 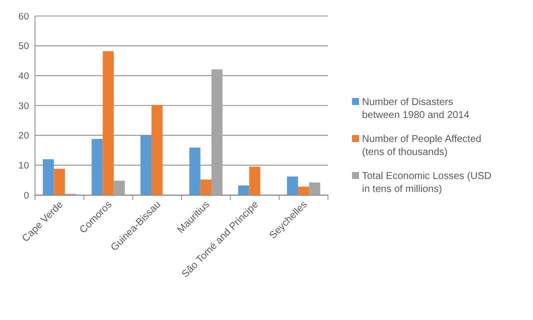 What do you see at coordinates (422, 146) in the screenshot?
I see `legend-label: Number of People Affected (tens of thousands)` at bounding box center [422, 146].